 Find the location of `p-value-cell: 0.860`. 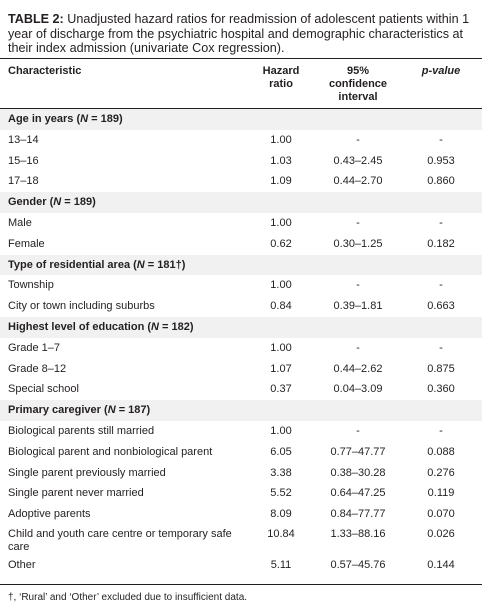

p-value-cell: 0.860 is located at coordinates (441, 181).